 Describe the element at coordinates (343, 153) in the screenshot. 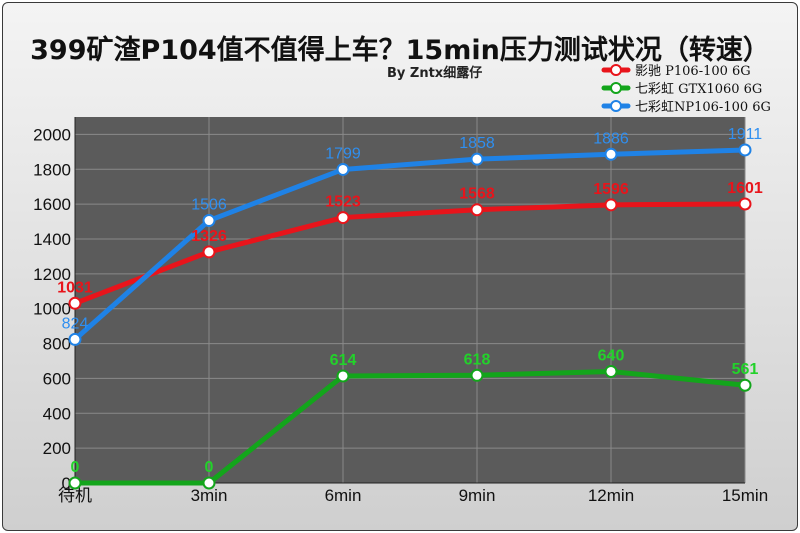

I see `data-label: 1799` at that location.